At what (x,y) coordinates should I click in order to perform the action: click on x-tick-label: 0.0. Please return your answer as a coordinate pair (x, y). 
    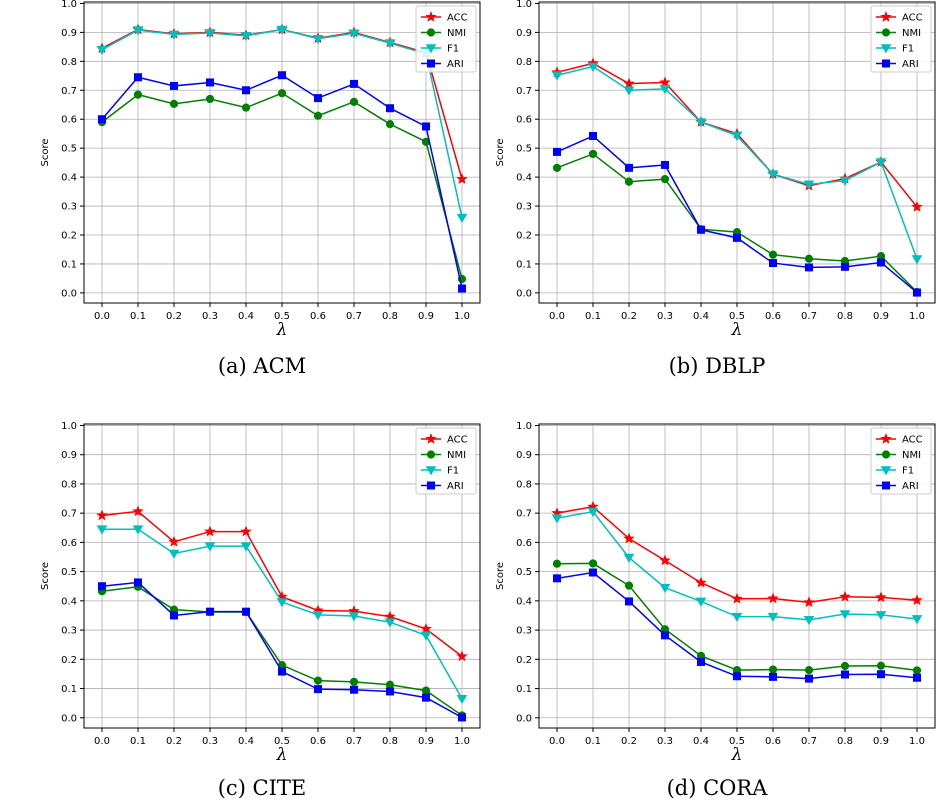
    Looking at the image, I should click on (102, 316).